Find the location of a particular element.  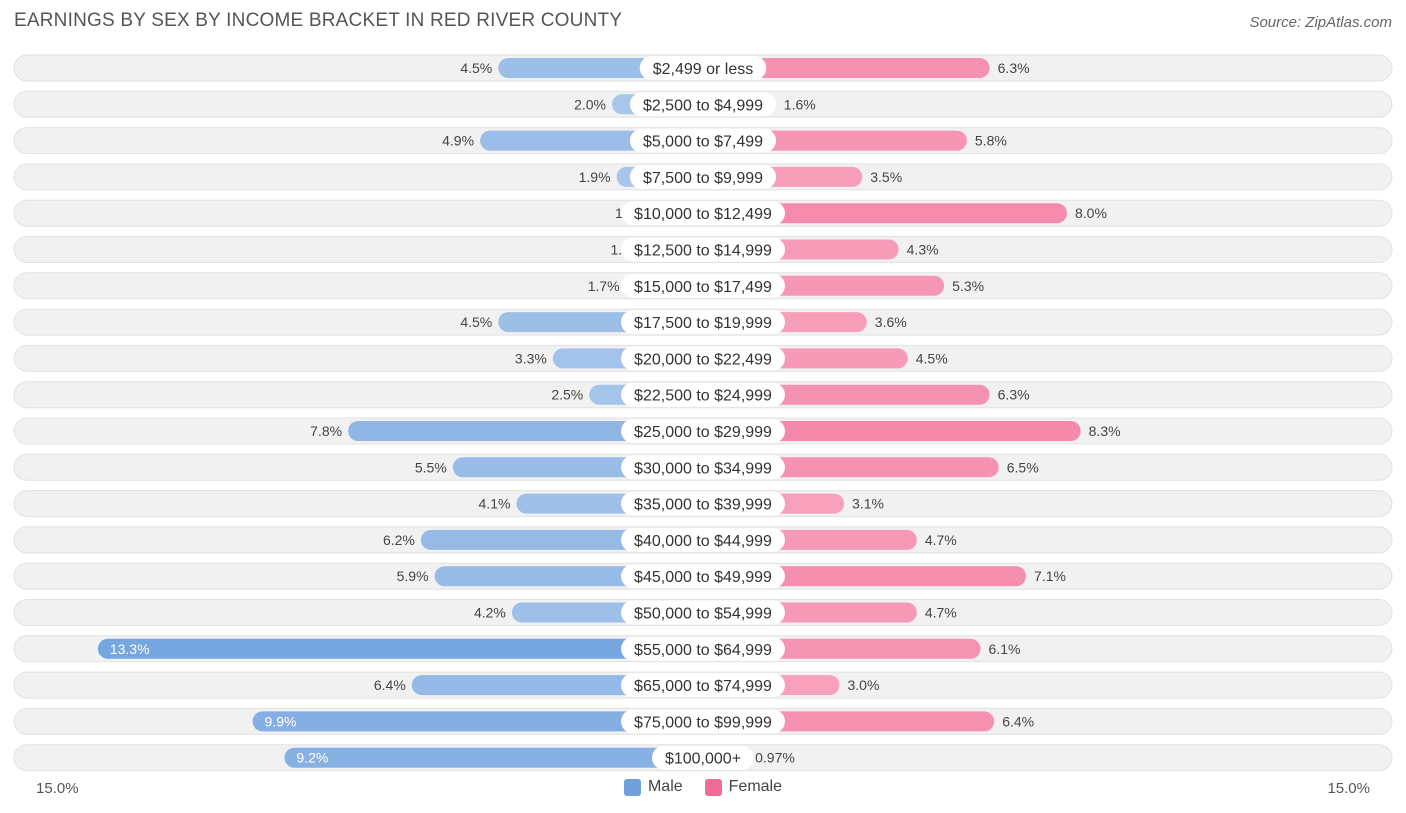

legend-item-female: Female is located at coordinates (743, 787).